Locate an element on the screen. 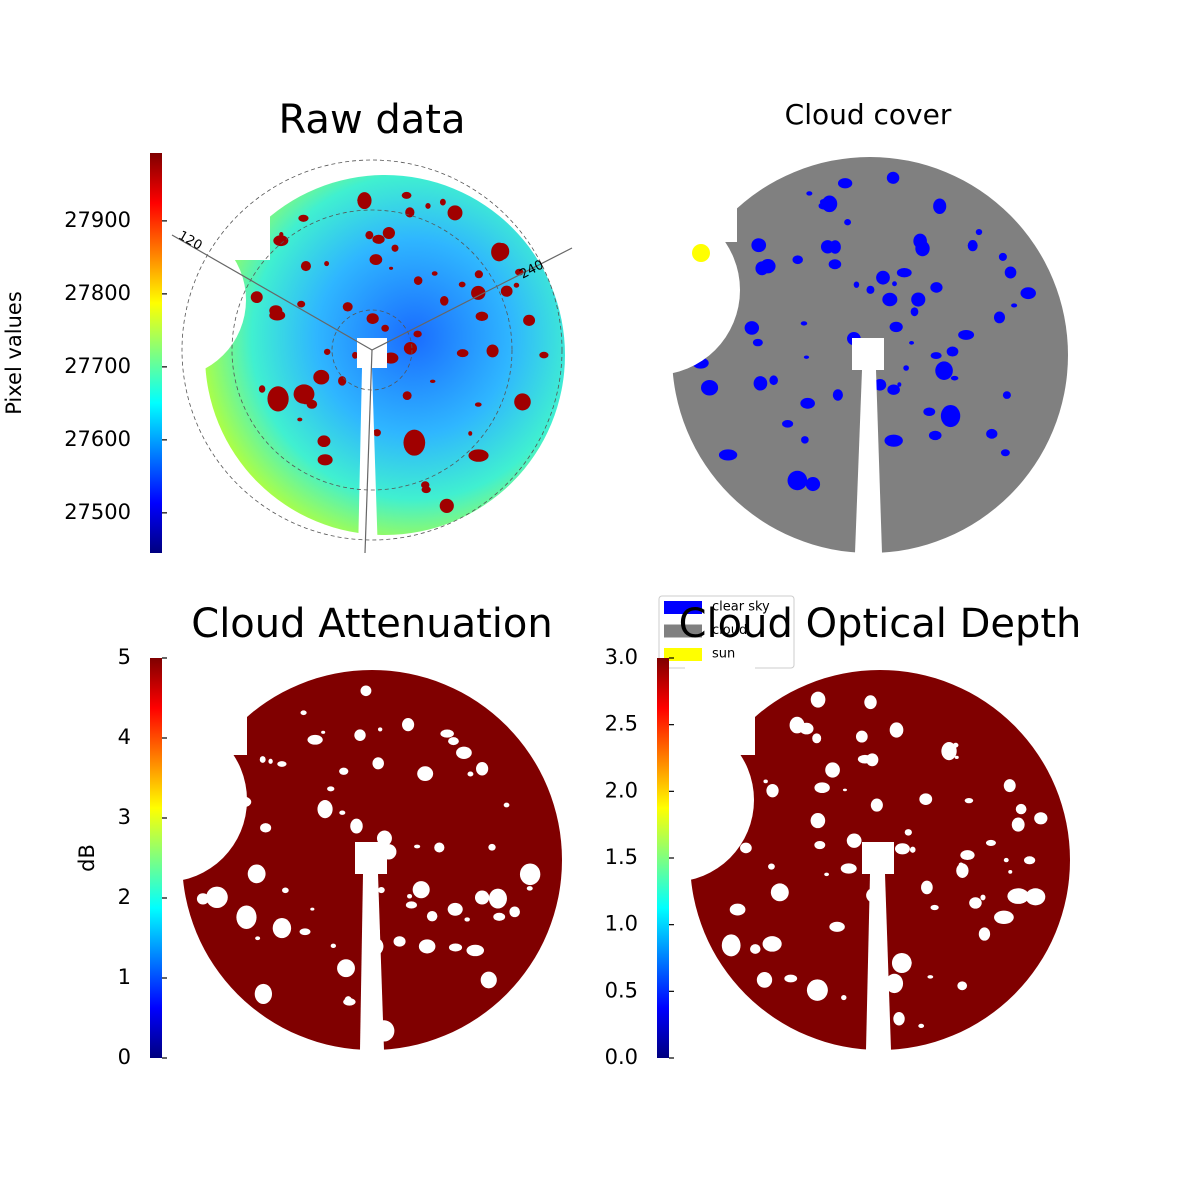 This screenshot has height=1200, width=1200. colorbar-tick-label: 0.0 is located at coordinates (621, 1057).